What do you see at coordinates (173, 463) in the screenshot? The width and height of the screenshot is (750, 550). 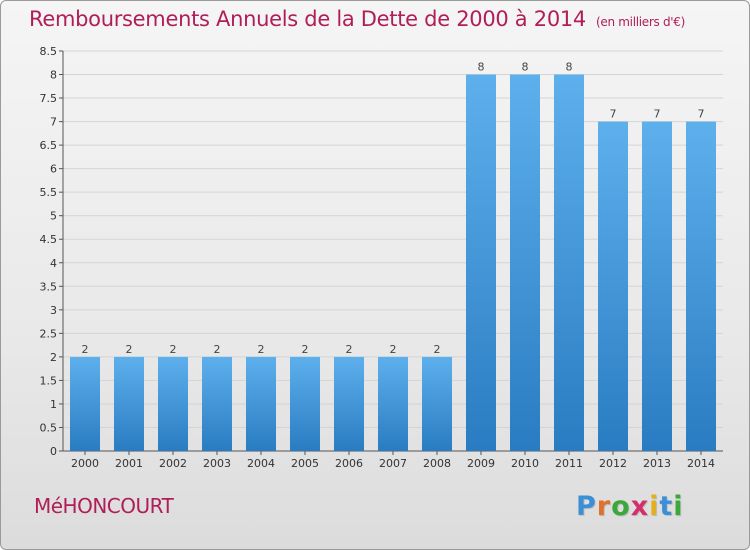 I see `x-tick-label: 2002` at bounding box center [173, 463].